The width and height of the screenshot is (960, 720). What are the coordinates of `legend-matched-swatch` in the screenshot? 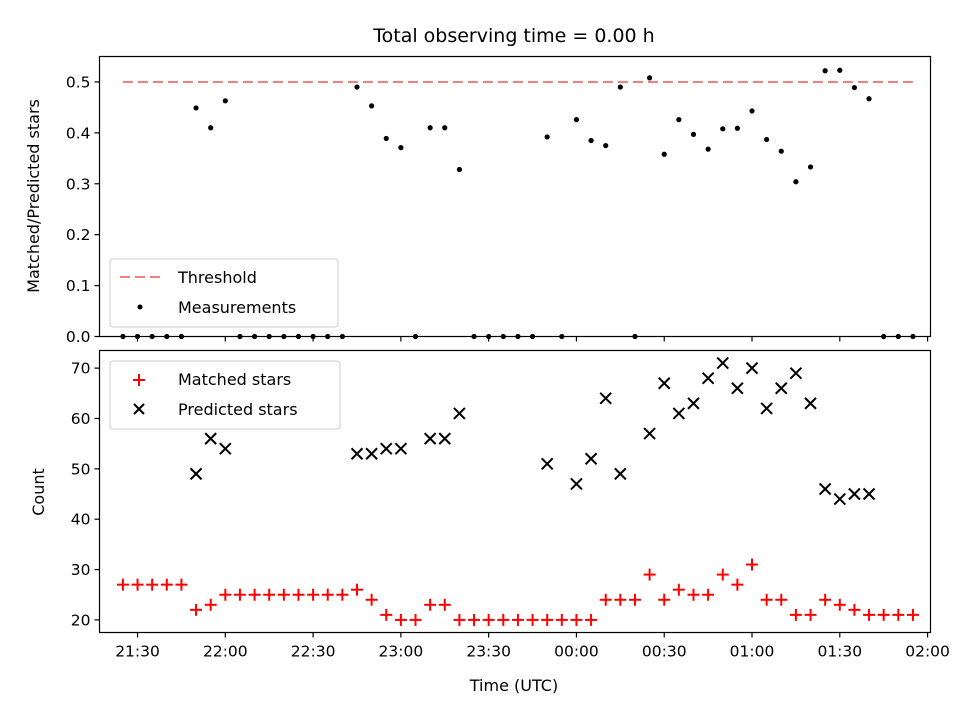 It's located at (139, 380).